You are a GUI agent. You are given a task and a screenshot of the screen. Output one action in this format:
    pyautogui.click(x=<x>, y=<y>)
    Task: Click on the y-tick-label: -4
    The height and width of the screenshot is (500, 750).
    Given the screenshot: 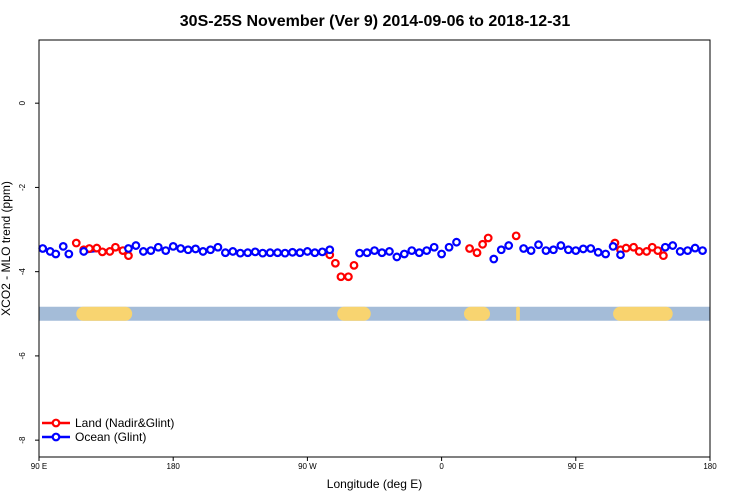 What is the action you would take?
    pyautogui.click(x=22, y=272)
    